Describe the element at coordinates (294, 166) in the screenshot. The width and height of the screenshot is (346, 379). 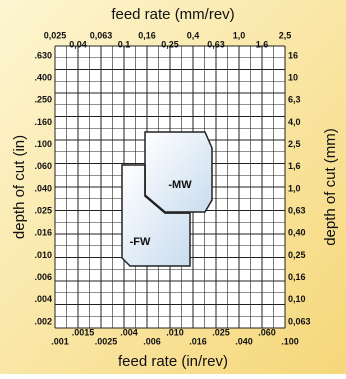
I see `right-tick-label: 1,6` at that location.